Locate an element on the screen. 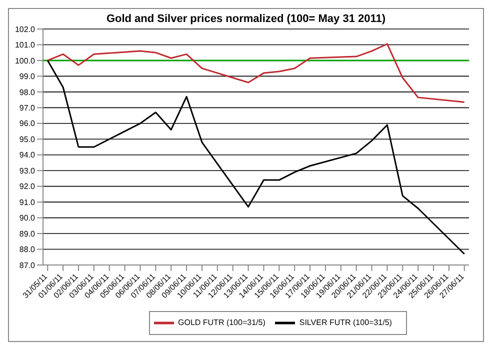 The height and width of the screenshot is (348, 490). y-tick-label: 87.0 is located at coordinates (27, 265).